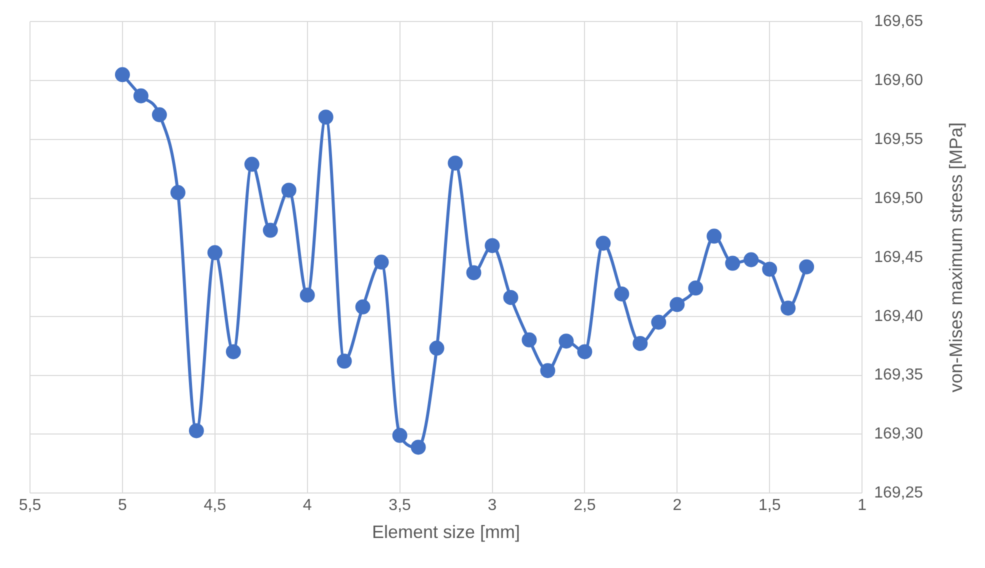 The width and height of the screenshot is (985, 568). What do you see at coordinates (899, 21) in the screenshot?
I see `y-tick-label: 169,65` at bounding box center [899, 21].